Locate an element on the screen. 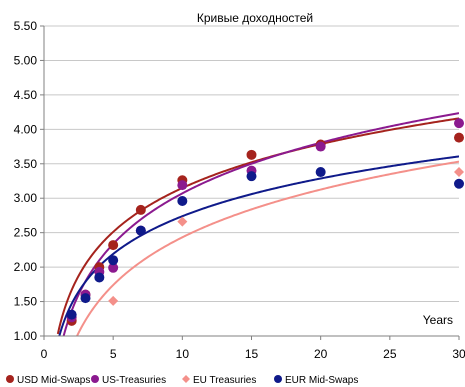  x-tick-labels: 0 5 10 15 20 25 30 is located at coordinates (253, 354).